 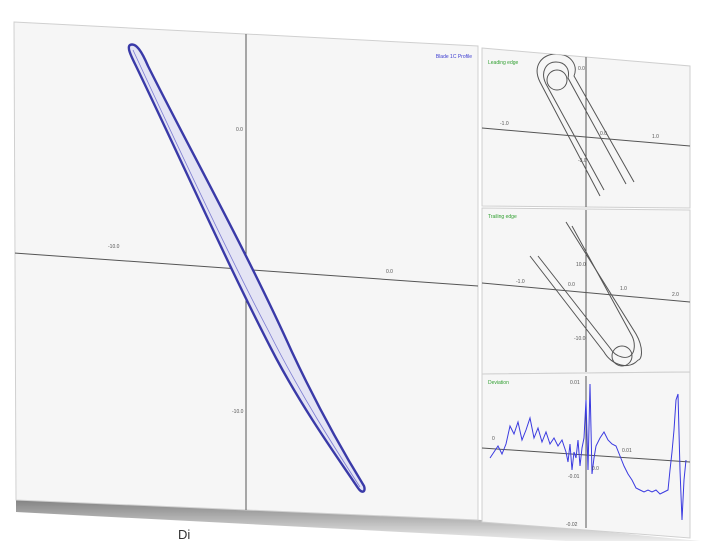 What do you see at coordinates (581, 69) in the screenshot?
I see `le-y-tick: 0.0` at bounding box center [581, 69].